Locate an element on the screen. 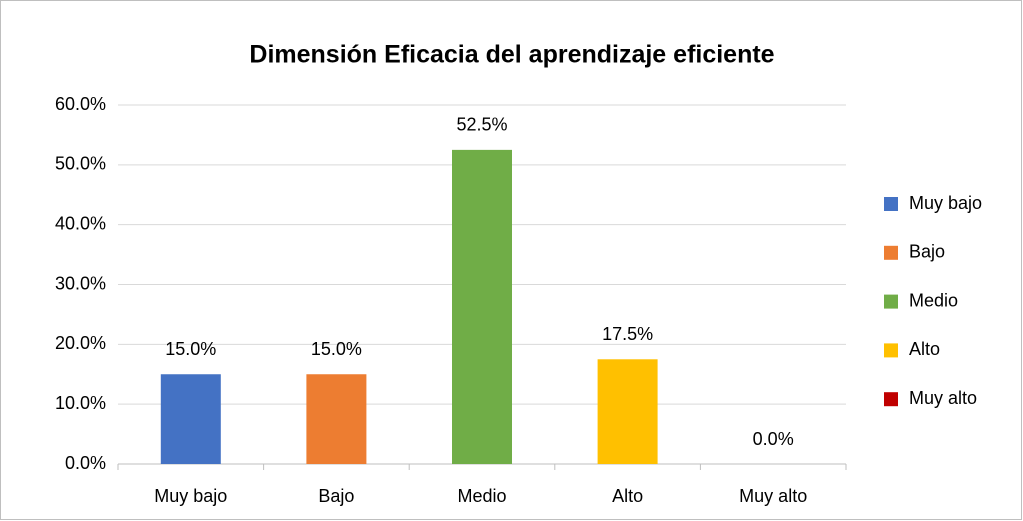 Image resolution: width=1023 pixels, height=521 pixels. legend-label: Bajo is located at coordinates (927, 252).